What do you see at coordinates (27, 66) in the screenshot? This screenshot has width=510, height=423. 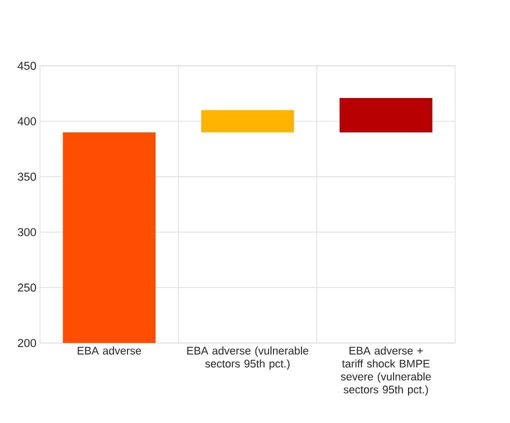 I see `y-tick-label: 450` at bounding box center [27, 66].